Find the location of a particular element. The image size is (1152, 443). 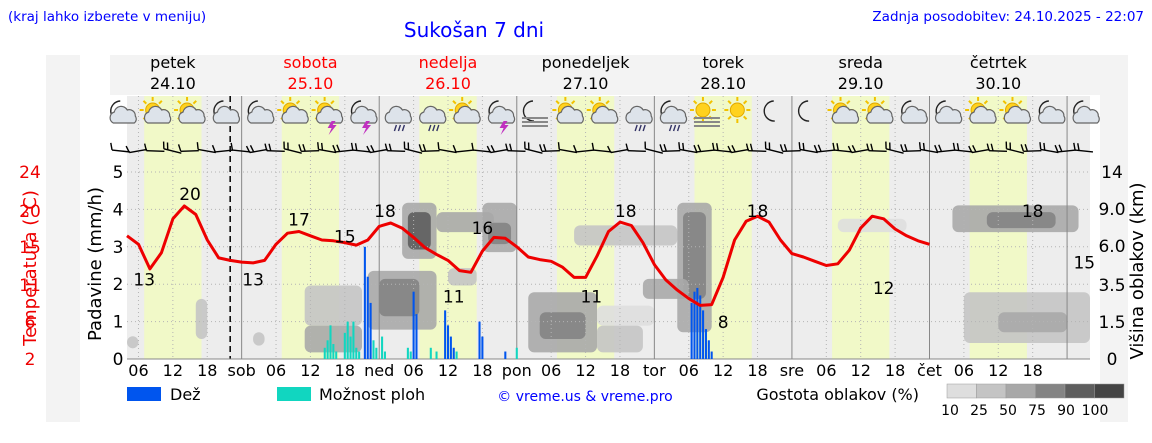

density-swatch is located at coordinates (1050, 391).